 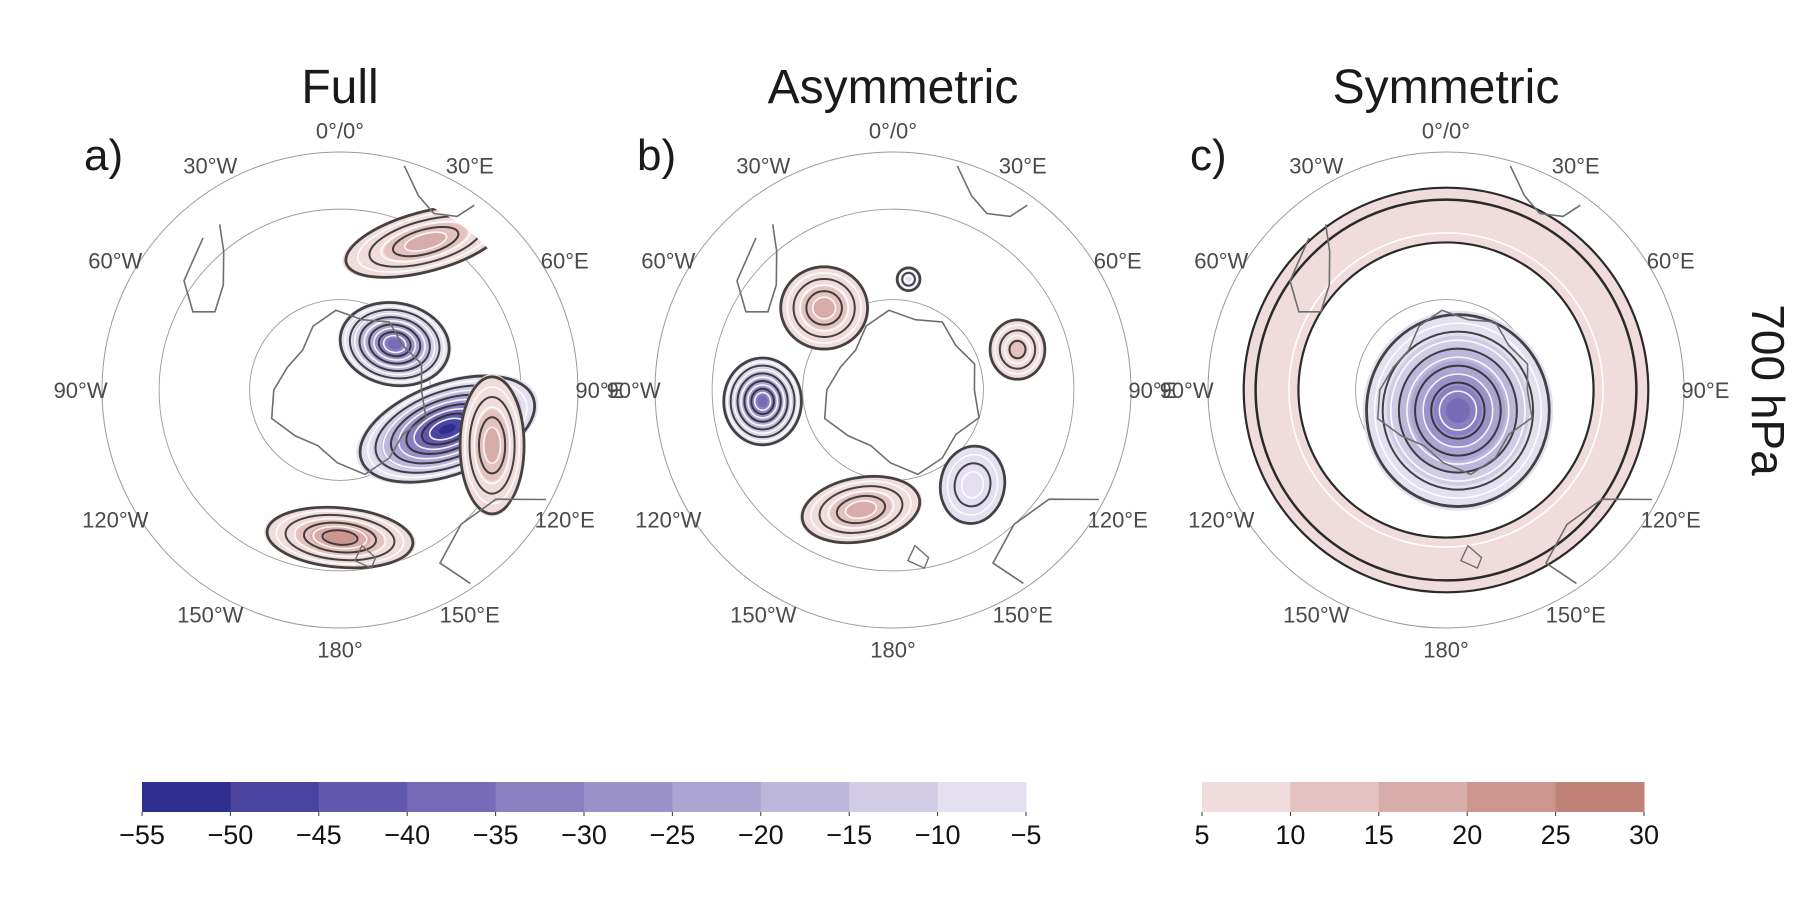 I want to click on colorbar-tick-label: −30, so click(x=584, y=835).